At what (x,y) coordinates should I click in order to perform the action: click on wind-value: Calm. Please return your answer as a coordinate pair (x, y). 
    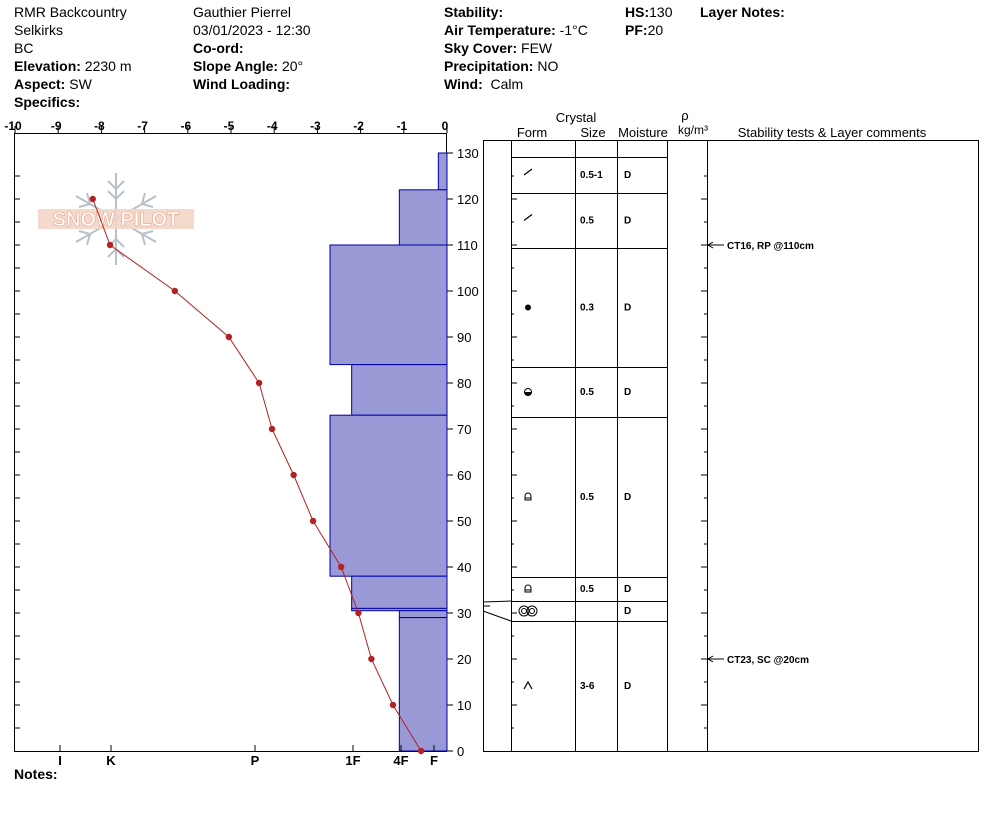
    Looking at the image, I should click on (507, 84).